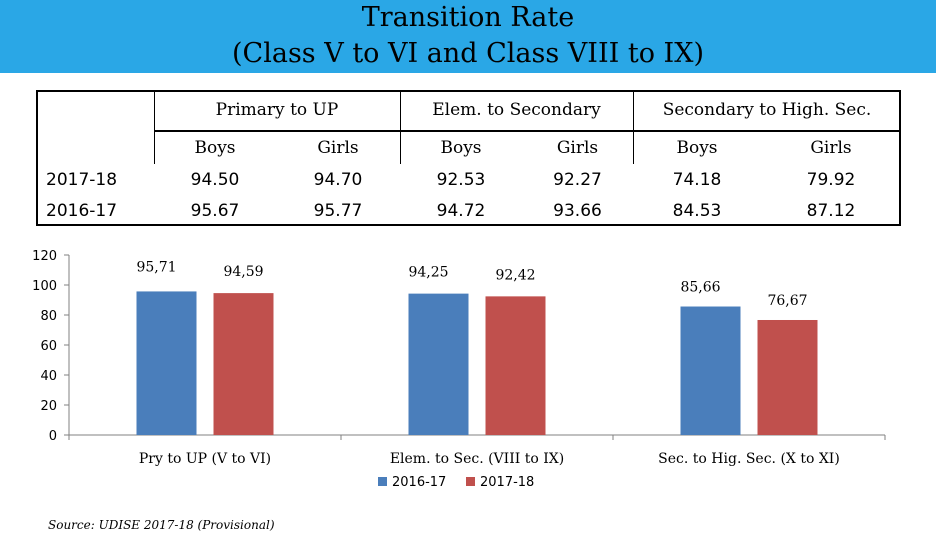 Image resolution: width=936 pixels, height=540 pixels. Describe the element at coordinates (338, 210) in the screenshot. I see `table-cell: 95.77` at that location.